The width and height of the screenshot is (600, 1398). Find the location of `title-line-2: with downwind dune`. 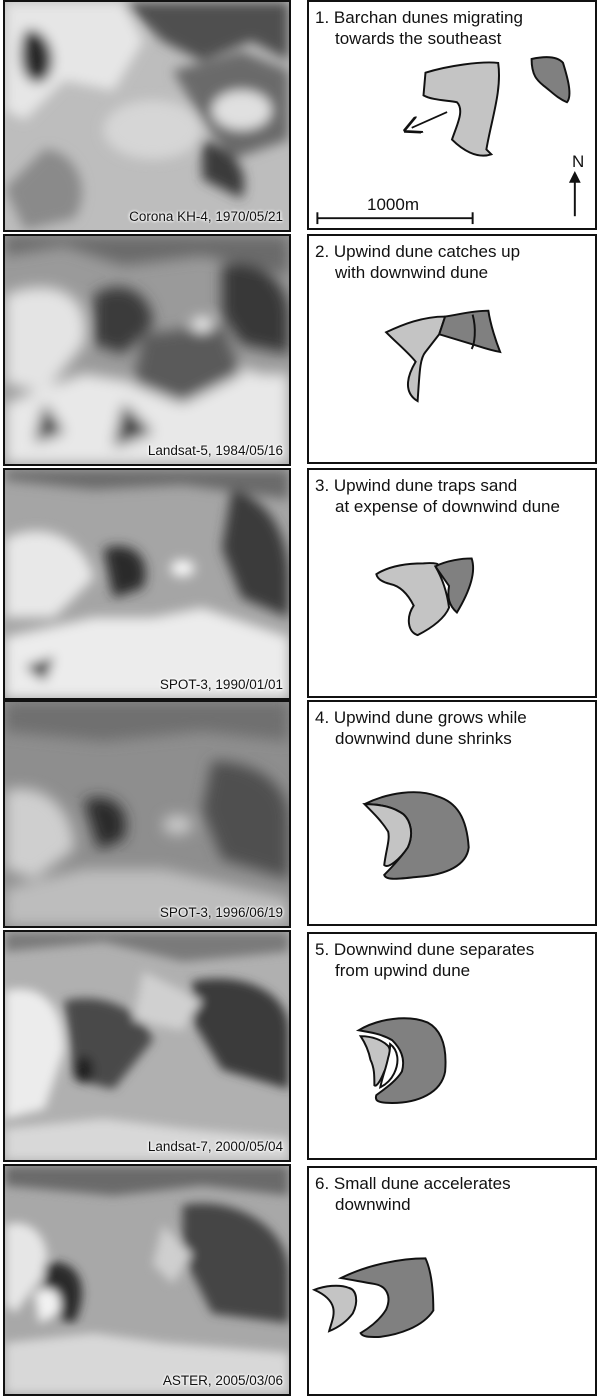

title-line-2: with downwind dune is located at coordinates (412, 272).